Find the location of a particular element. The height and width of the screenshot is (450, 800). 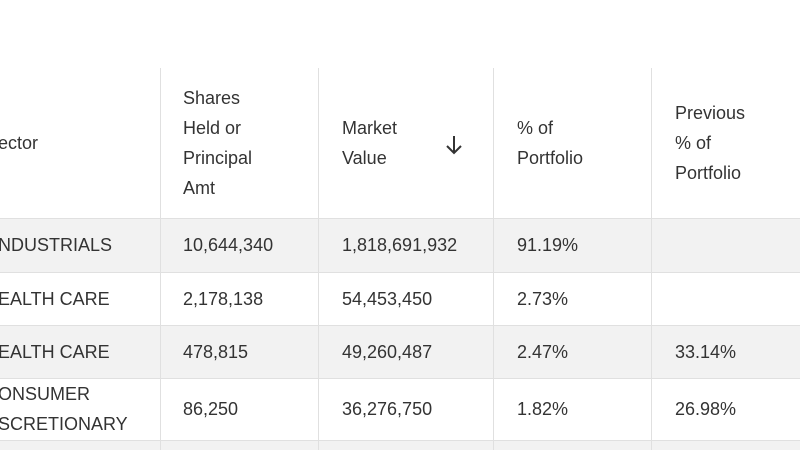

sort-arrow is located at coordinates (454, 145).